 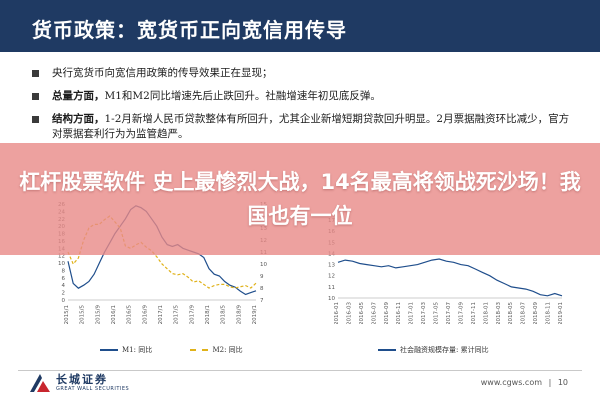 I want to click on x-tick-label: 2016-07, so click(x=374, y=313).